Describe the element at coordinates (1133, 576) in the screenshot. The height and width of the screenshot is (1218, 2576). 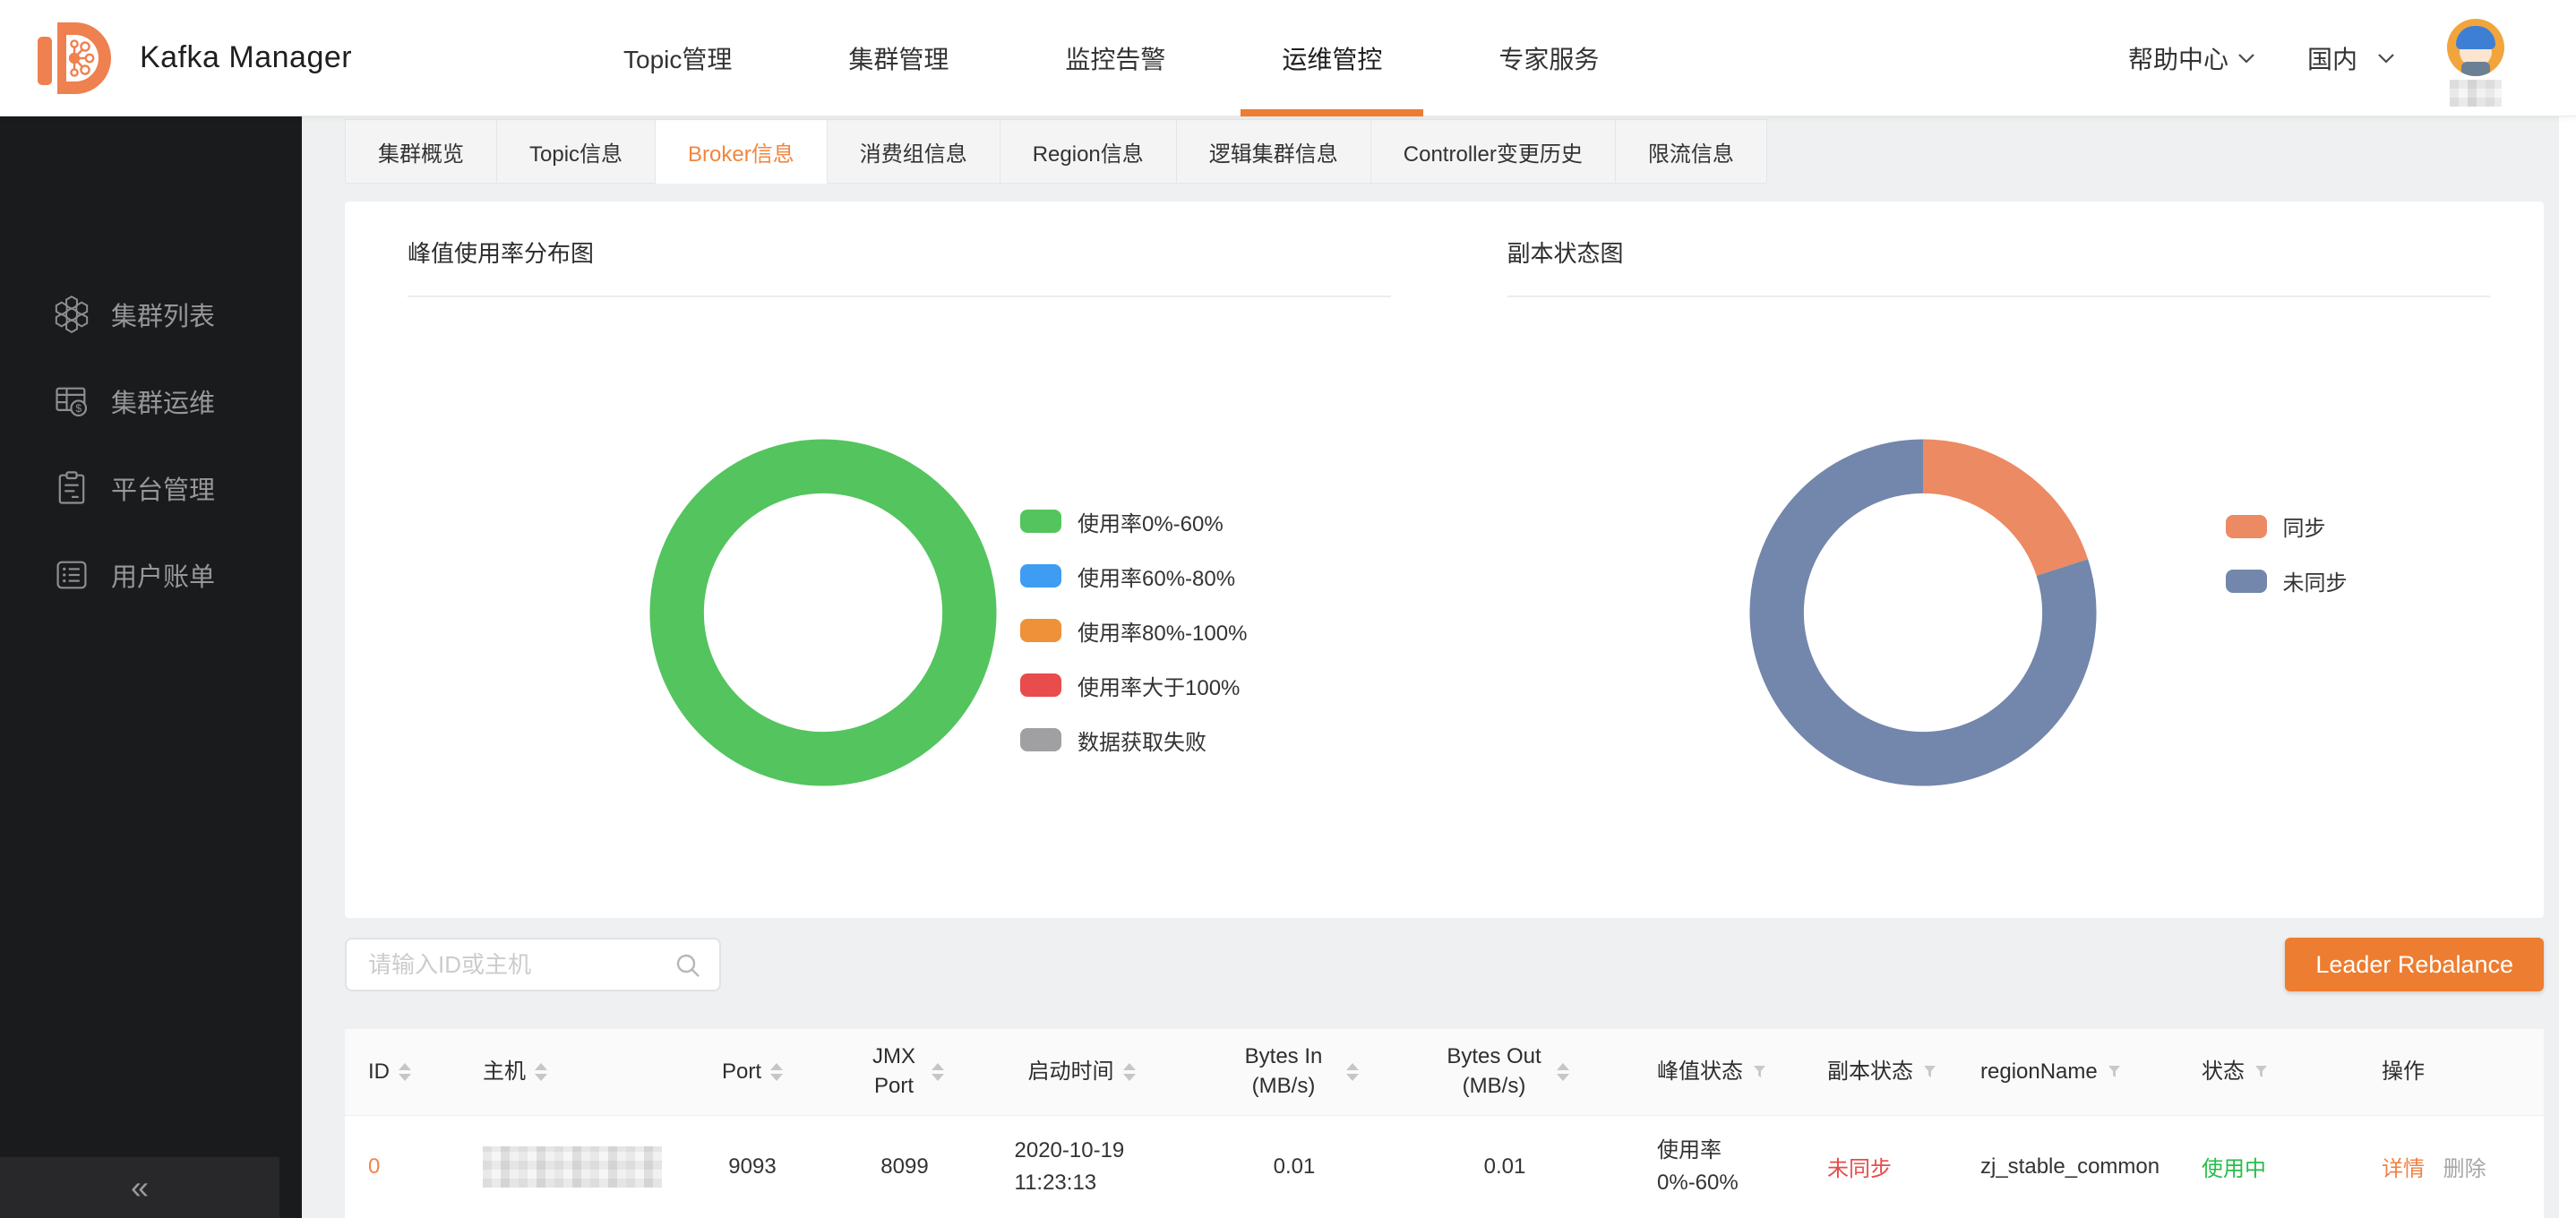
I see `legend-item: 使用率60%-80%` at that location.